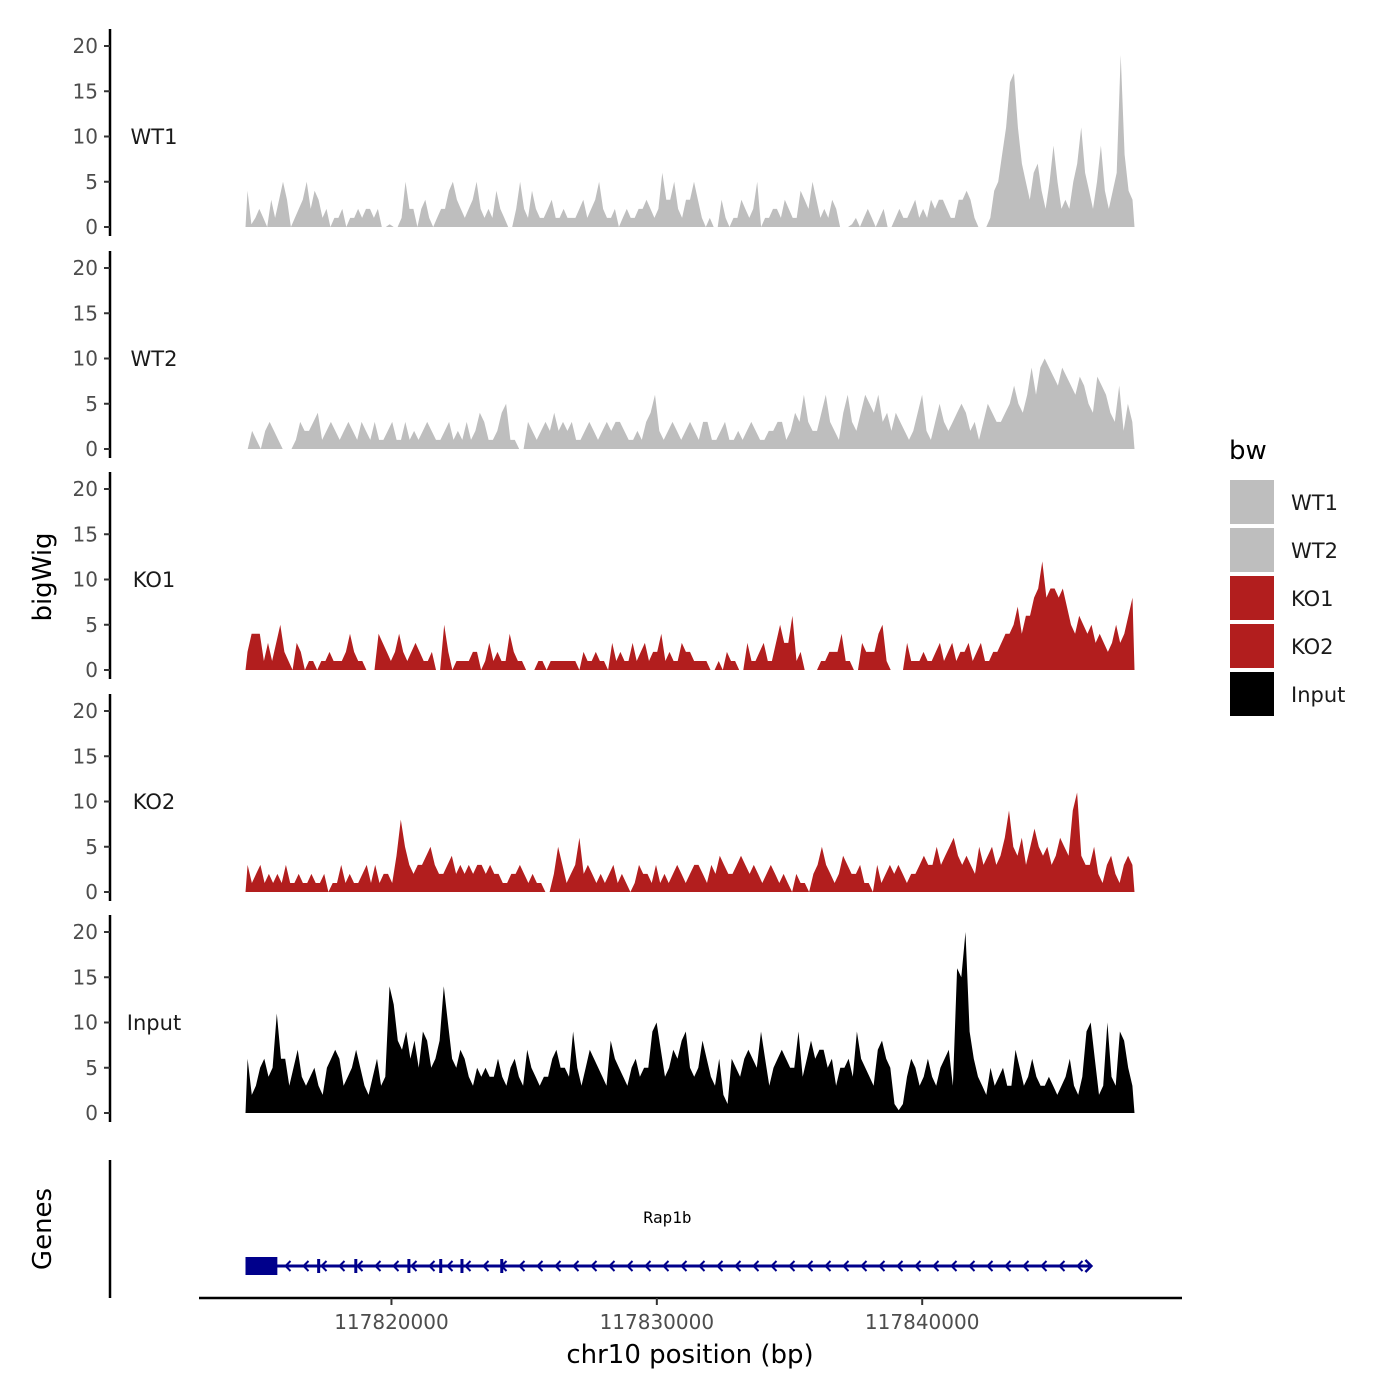 The height and width of the screenshot is (1400, 1400). What do you see at coordinates (657, 1322) in the screenshot?
I see `x-tick-label: 117830000` at bounding box center [657, 1322].